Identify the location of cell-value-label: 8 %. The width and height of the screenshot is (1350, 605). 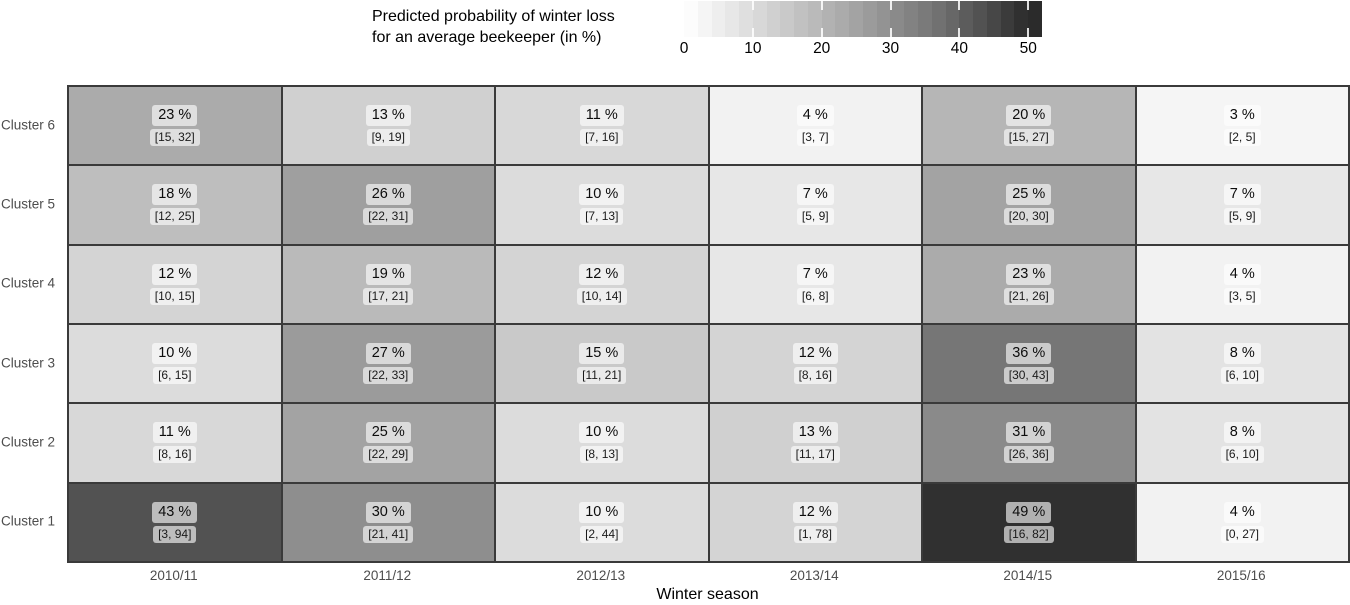
(1242, 354).